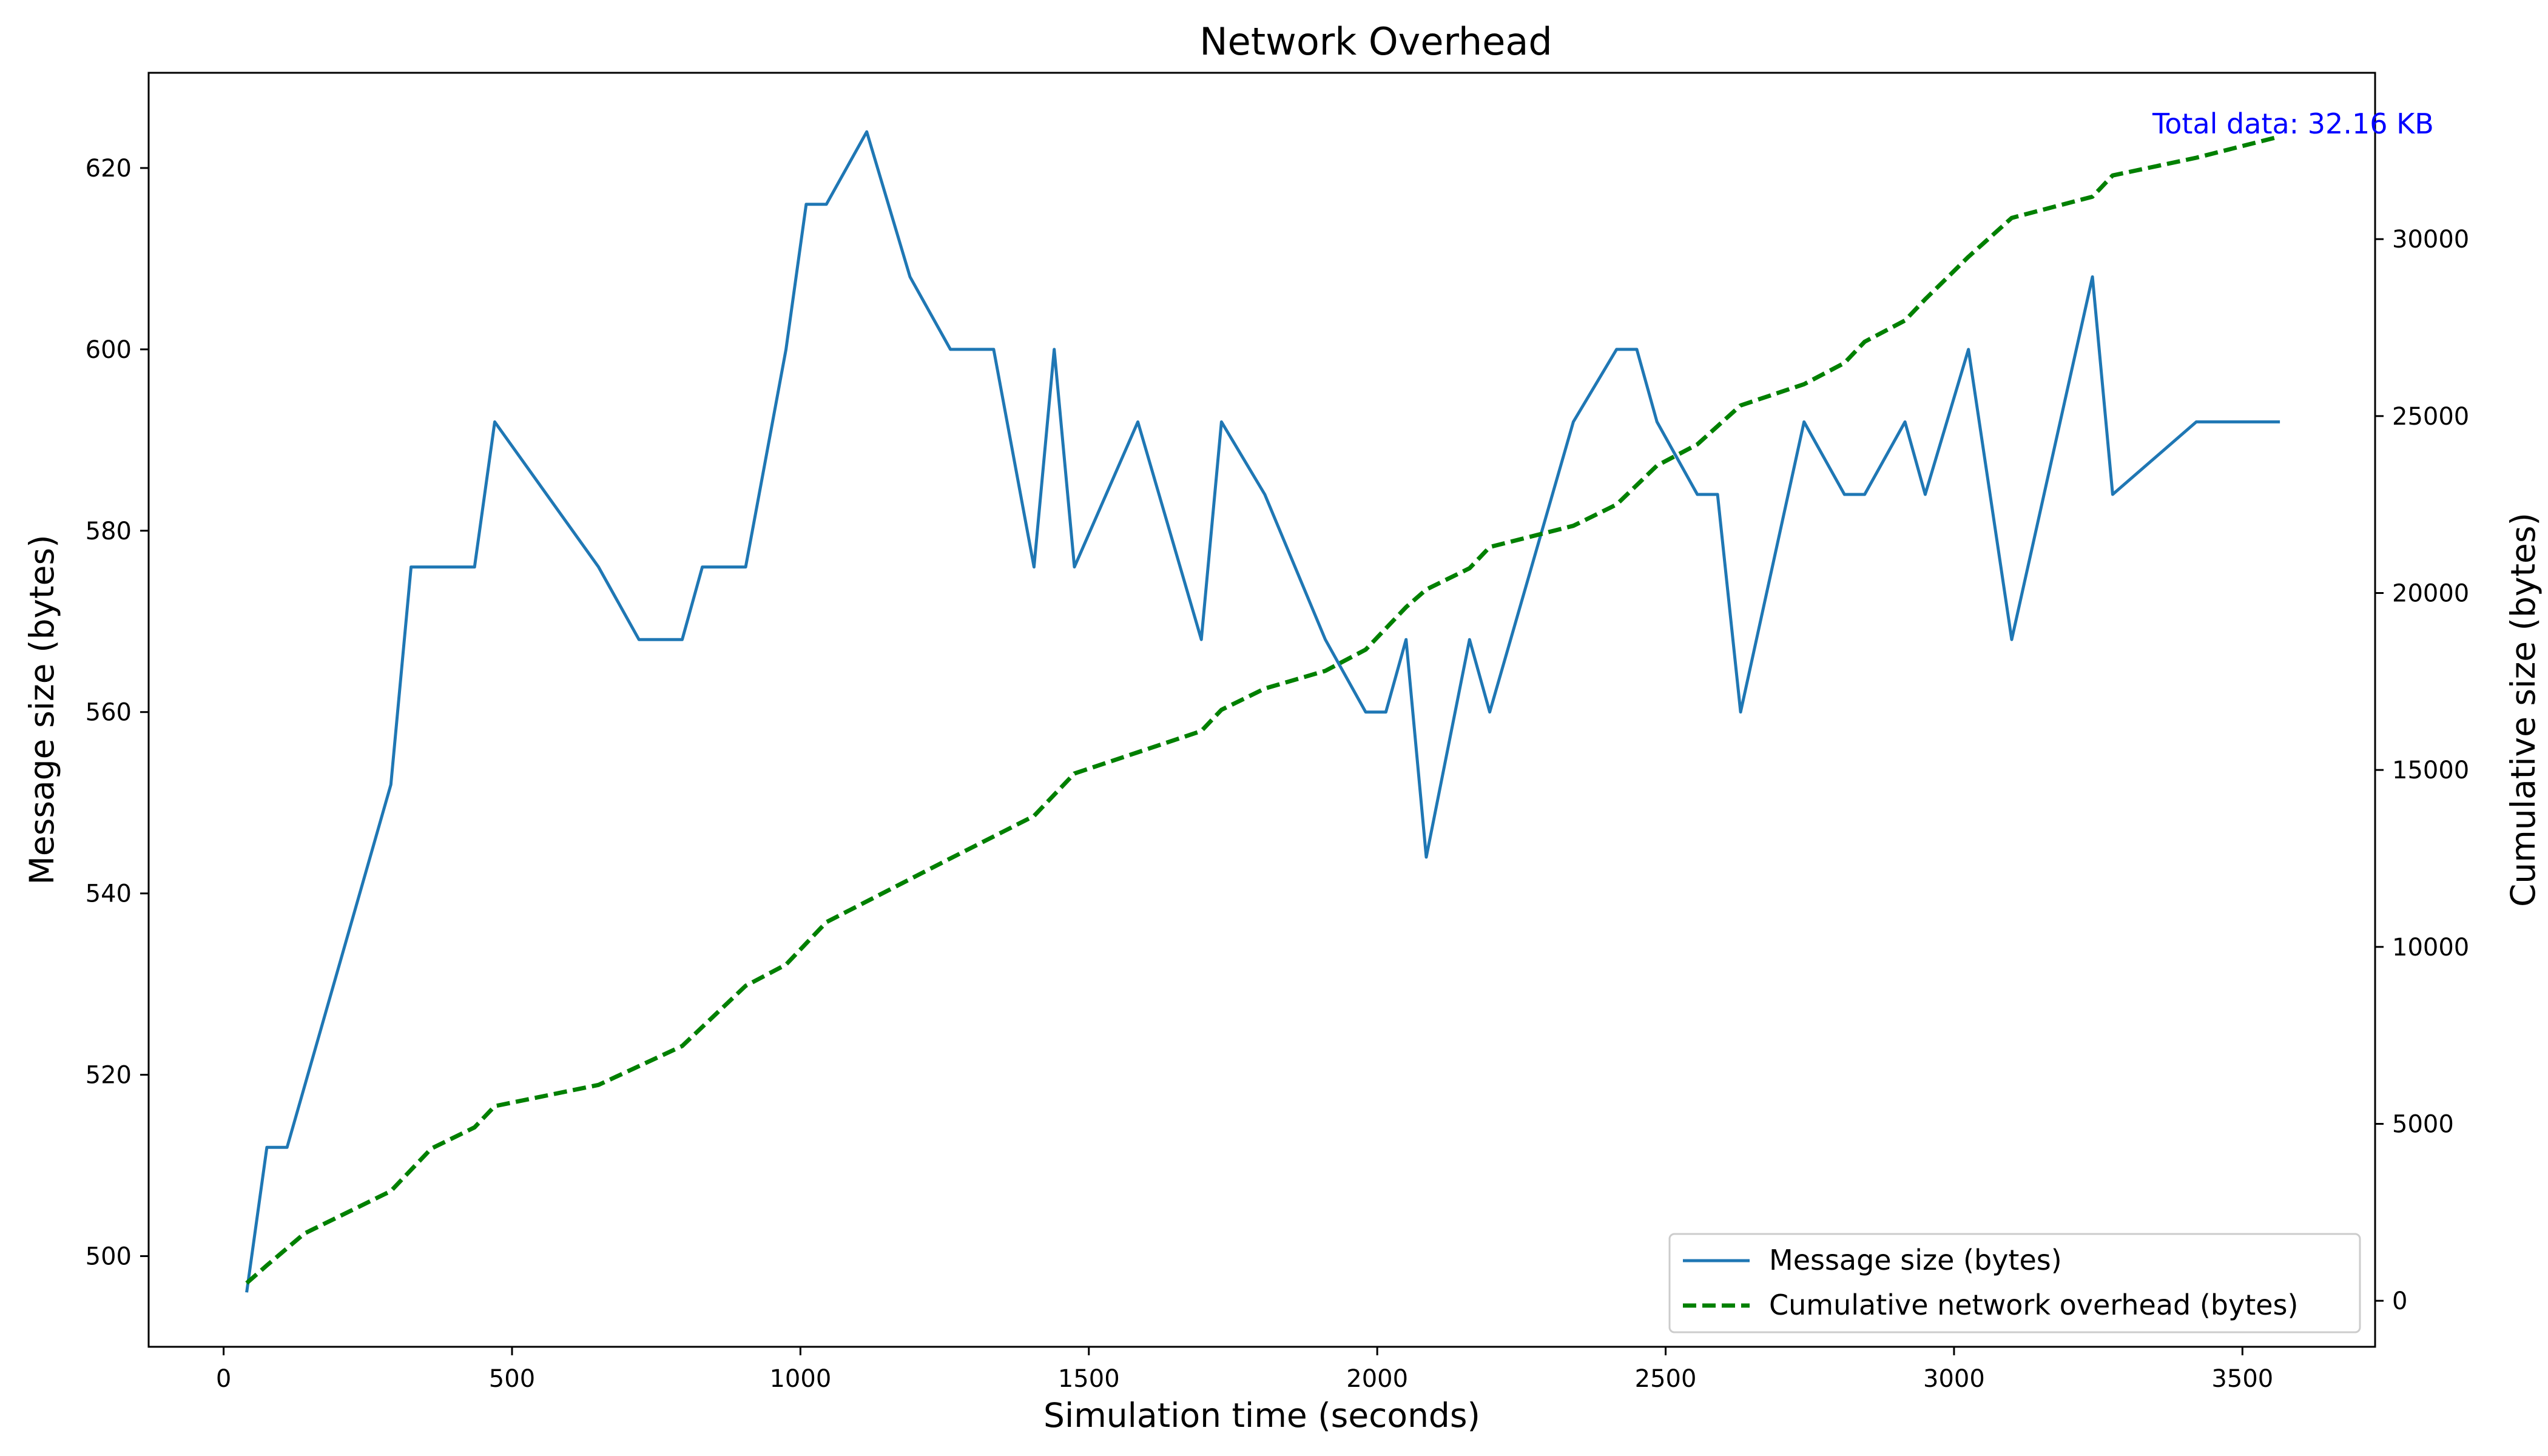 This screenshot has height=1456, width=2548. What do you see at coordinates (109, 531) in the screenshot?
I see `left-y-tick-label: 580` at bounding box center [109, 531].